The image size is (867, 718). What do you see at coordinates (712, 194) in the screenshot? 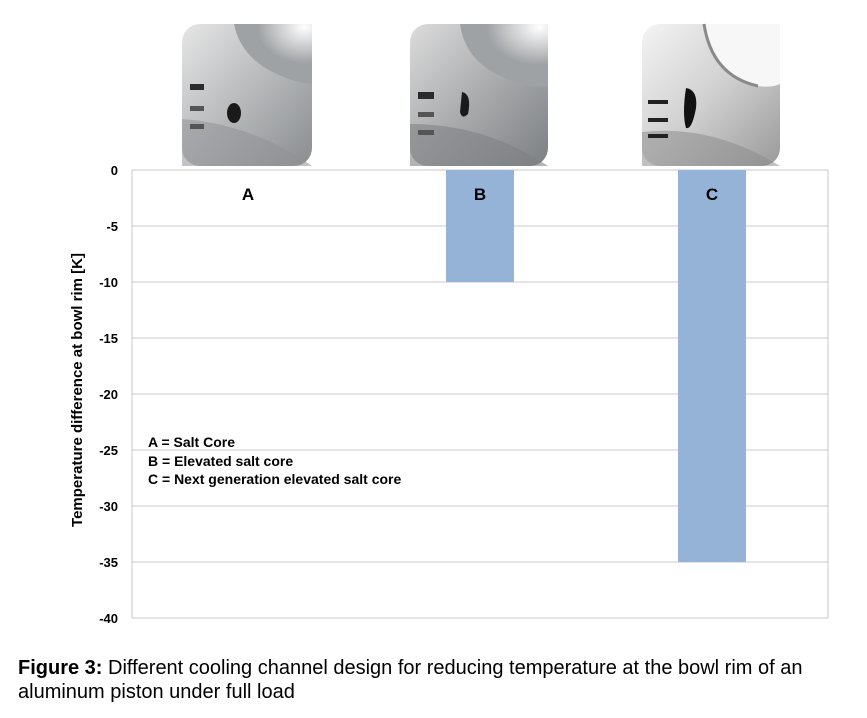
I see `category-label-c: C` at bounding box center [712, 194].